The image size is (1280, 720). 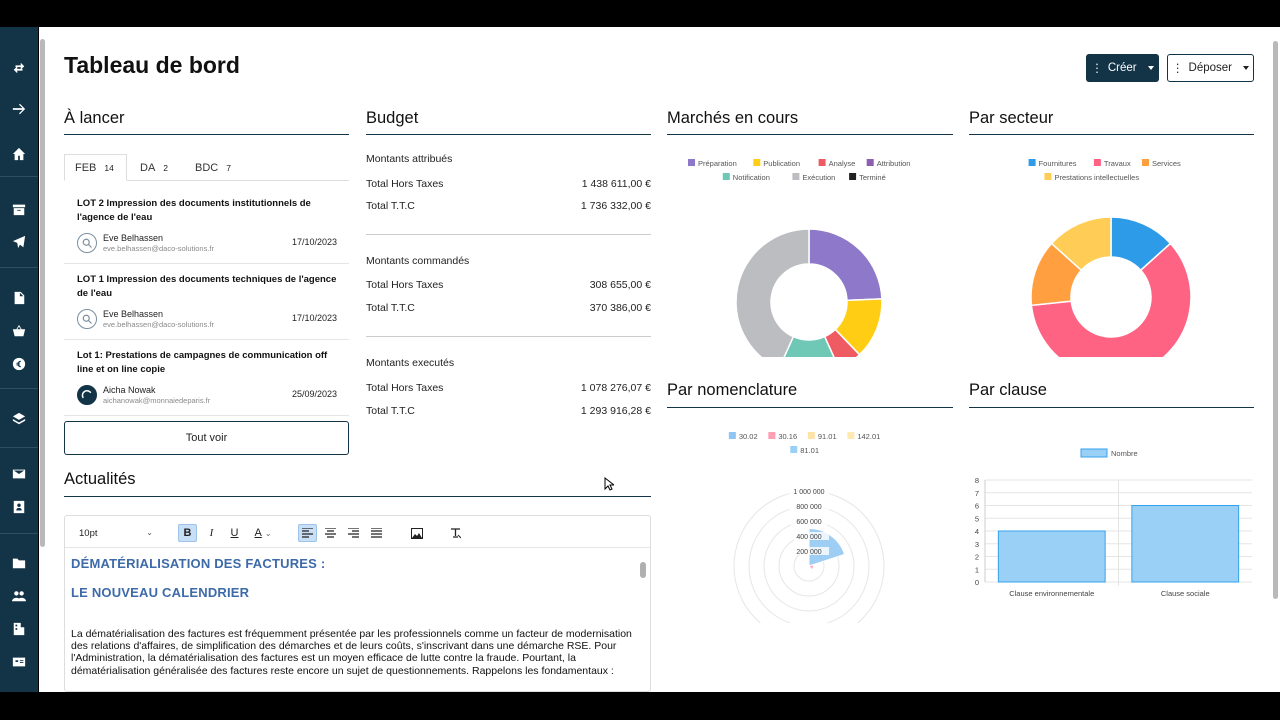 I want to click on tab-bdc: BDC 7, so click(x=213, y=167).